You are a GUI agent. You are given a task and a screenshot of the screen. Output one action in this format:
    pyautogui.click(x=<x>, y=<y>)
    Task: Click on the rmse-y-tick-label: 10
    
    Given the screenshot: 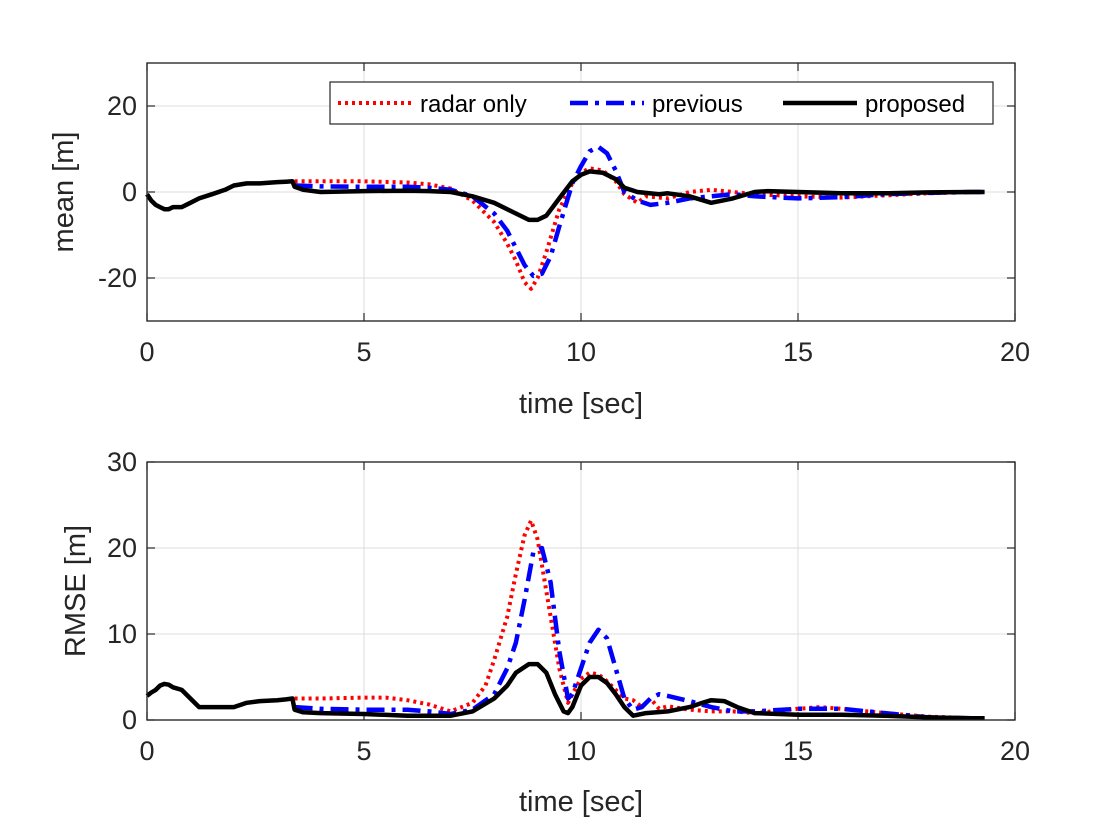 What is the action you would take?
    pyautogui.click(x=122, y=634)
    